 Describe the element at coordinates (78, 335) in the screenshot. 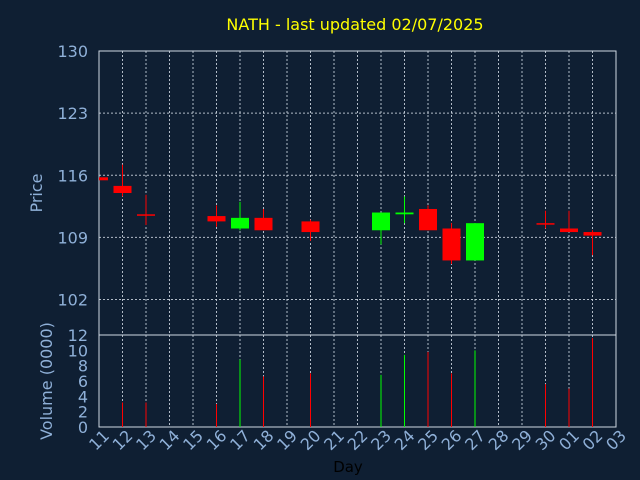

I see `volume-tick-label: 12` at that location.